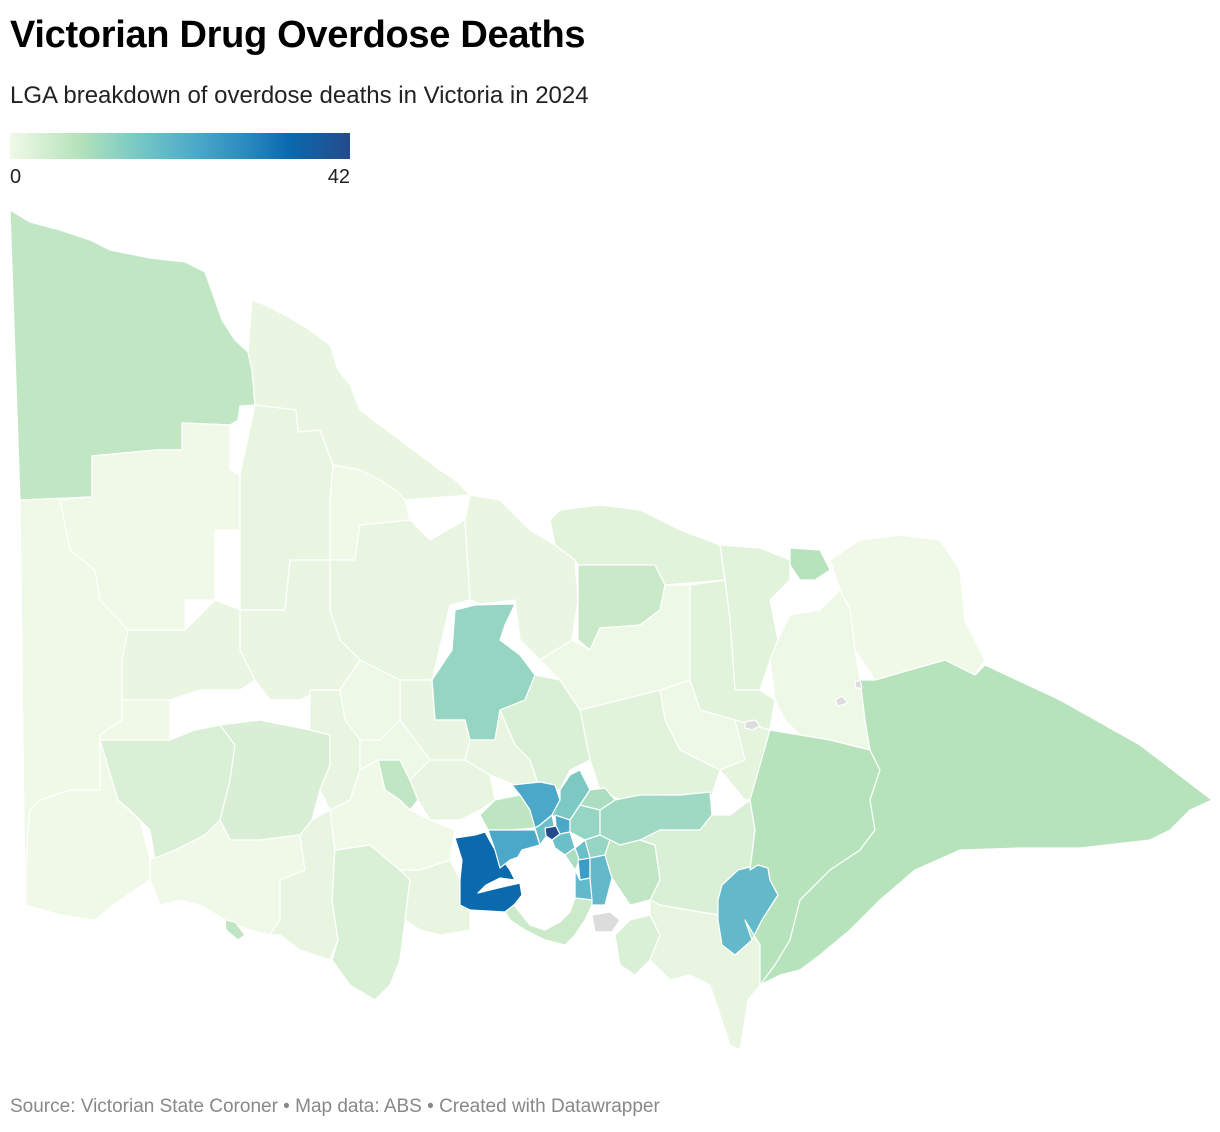  Describe the element at coordinates (235, 930) in the screenshot. I see `lga-warrnambool` at that location.